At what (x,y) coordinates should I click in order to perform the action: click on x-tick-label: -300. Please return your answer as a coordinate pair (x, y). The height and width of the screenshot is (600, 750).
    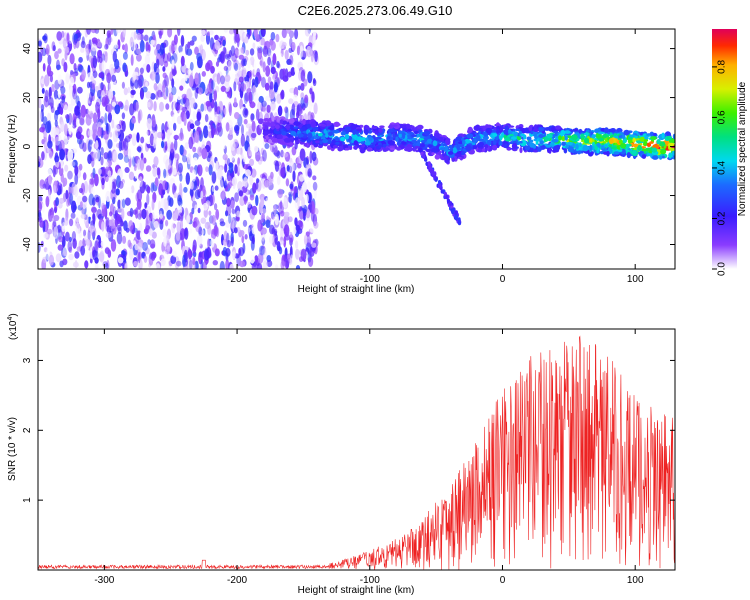
    Looking at the image, I should click on (104, 279).